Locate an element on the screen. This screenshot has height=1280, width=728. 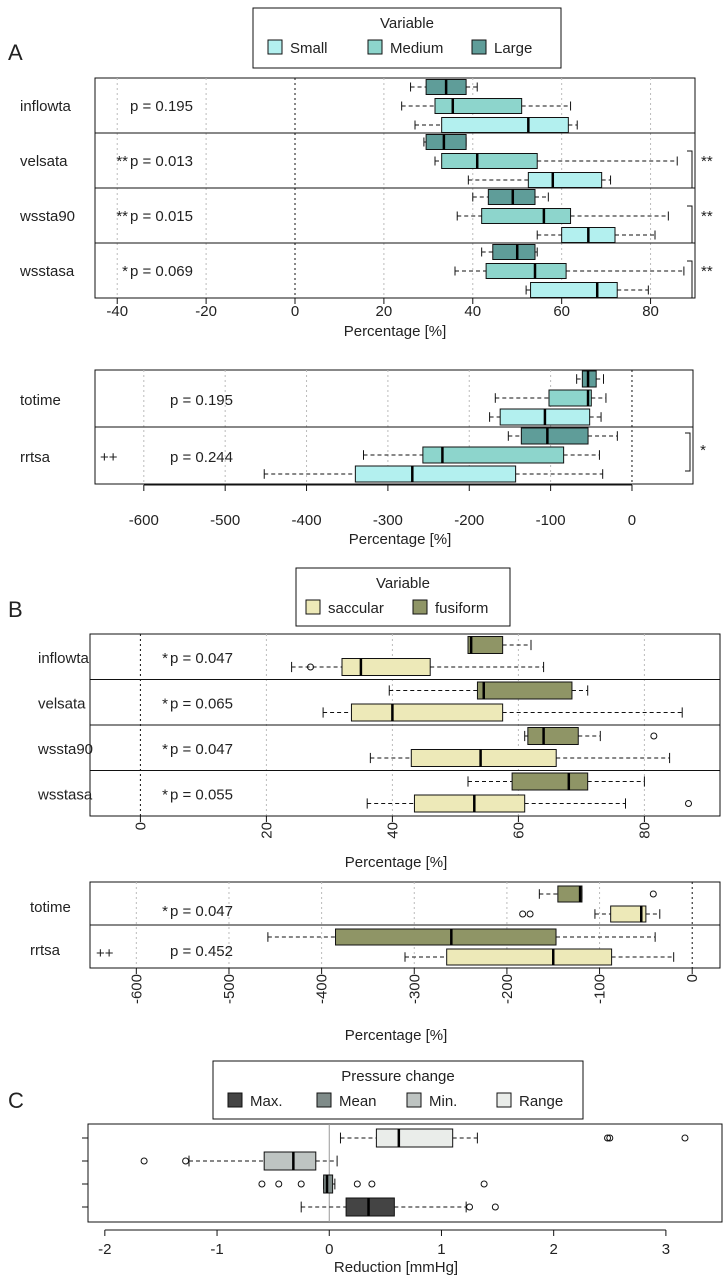
panel-c-frame is located at coordinates (405, 1173).